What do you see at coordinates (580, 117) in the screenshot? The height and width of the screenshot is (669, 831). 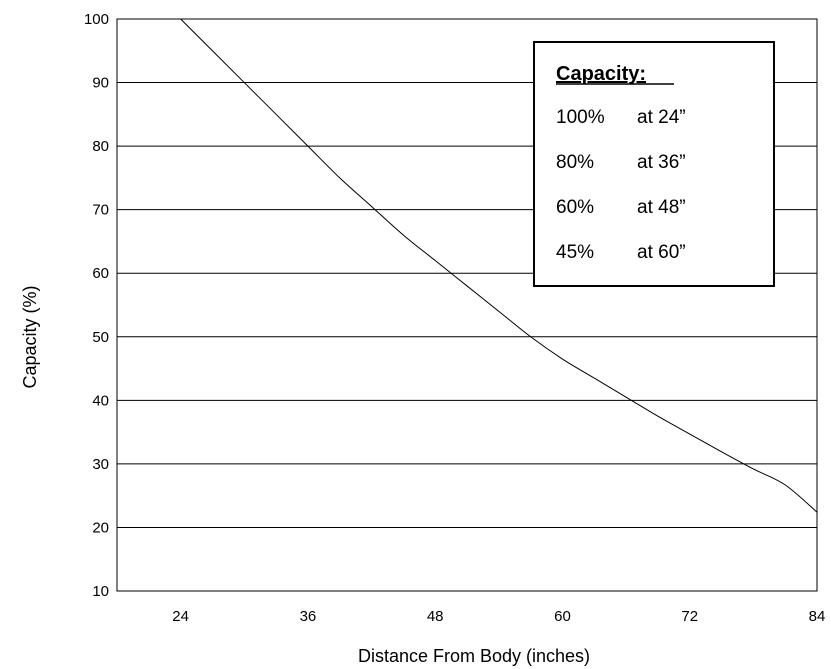 I see `legend-pct-1: 100%` at bounding box center [580, 117].